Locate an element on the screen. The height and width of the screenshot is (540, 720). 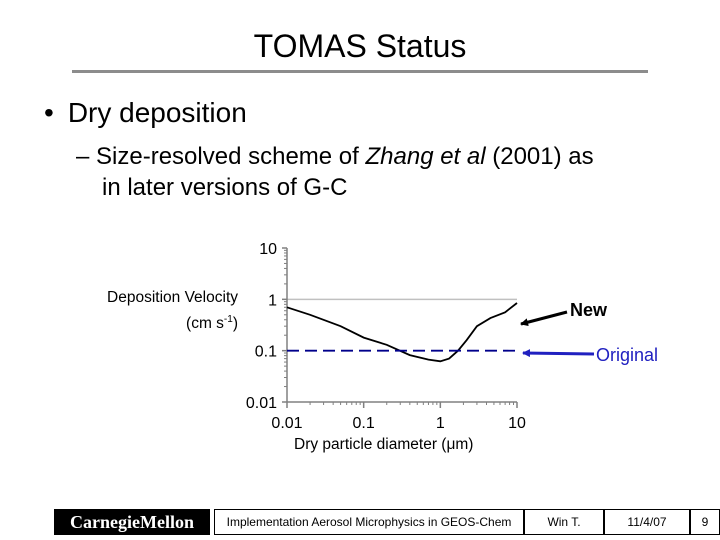
x-tick-label: 0.1 is located at coordinates (364, 423).